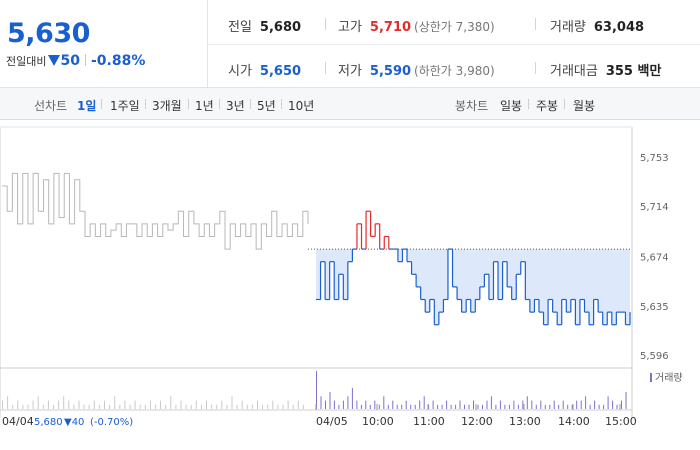  Describe the element at coordinates (167, 106) in the screenshot. I see `tab-3months: 3개월` at that location.